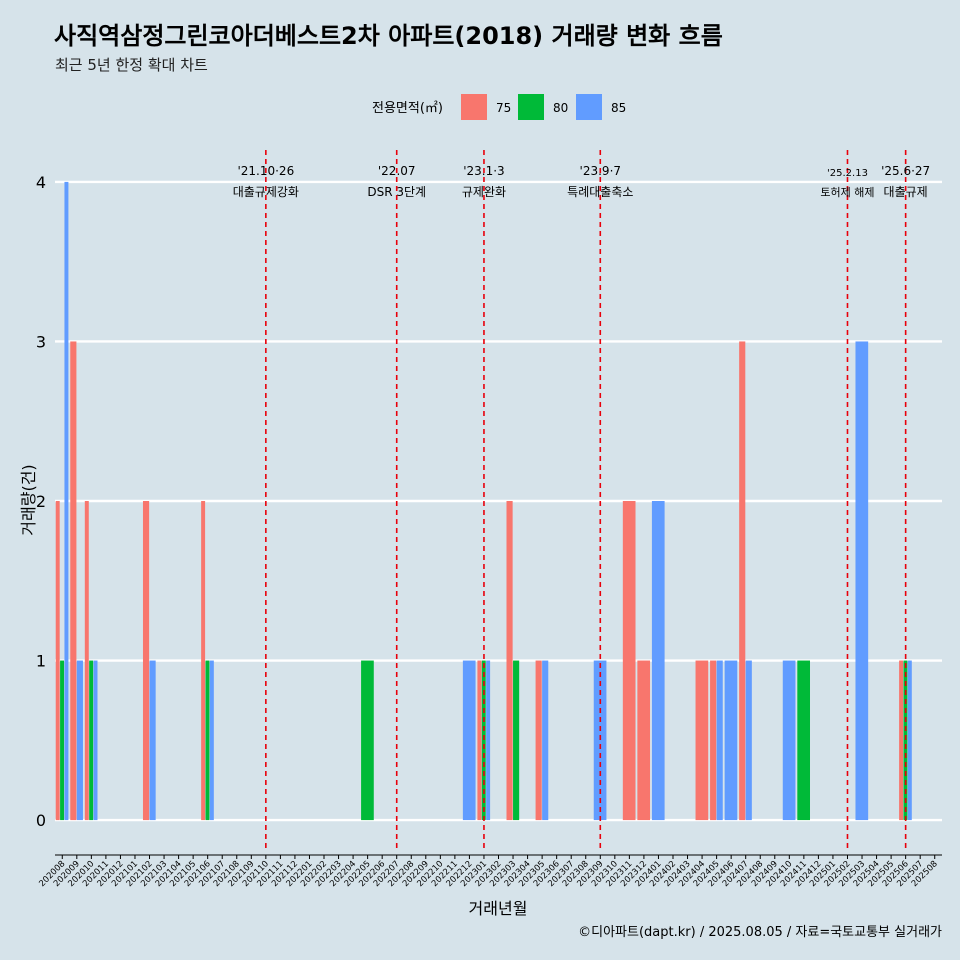 This screenshot has width=960, height=960. What do you see at coordinates (265, 171) in the screenshot?
I see `event-date-202110: '21.10·26` at bounding box center [265, 171].